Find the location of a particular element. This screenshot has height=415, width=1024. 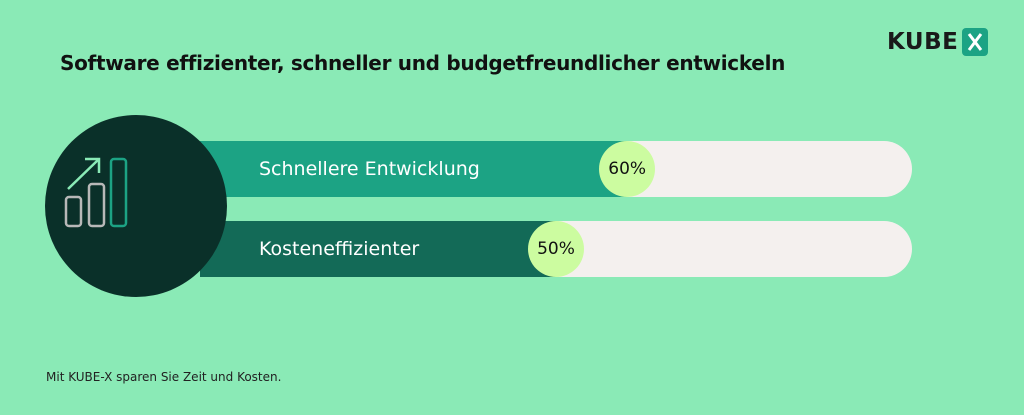

logo-text: KUBE is located at coordinates (923, 42).